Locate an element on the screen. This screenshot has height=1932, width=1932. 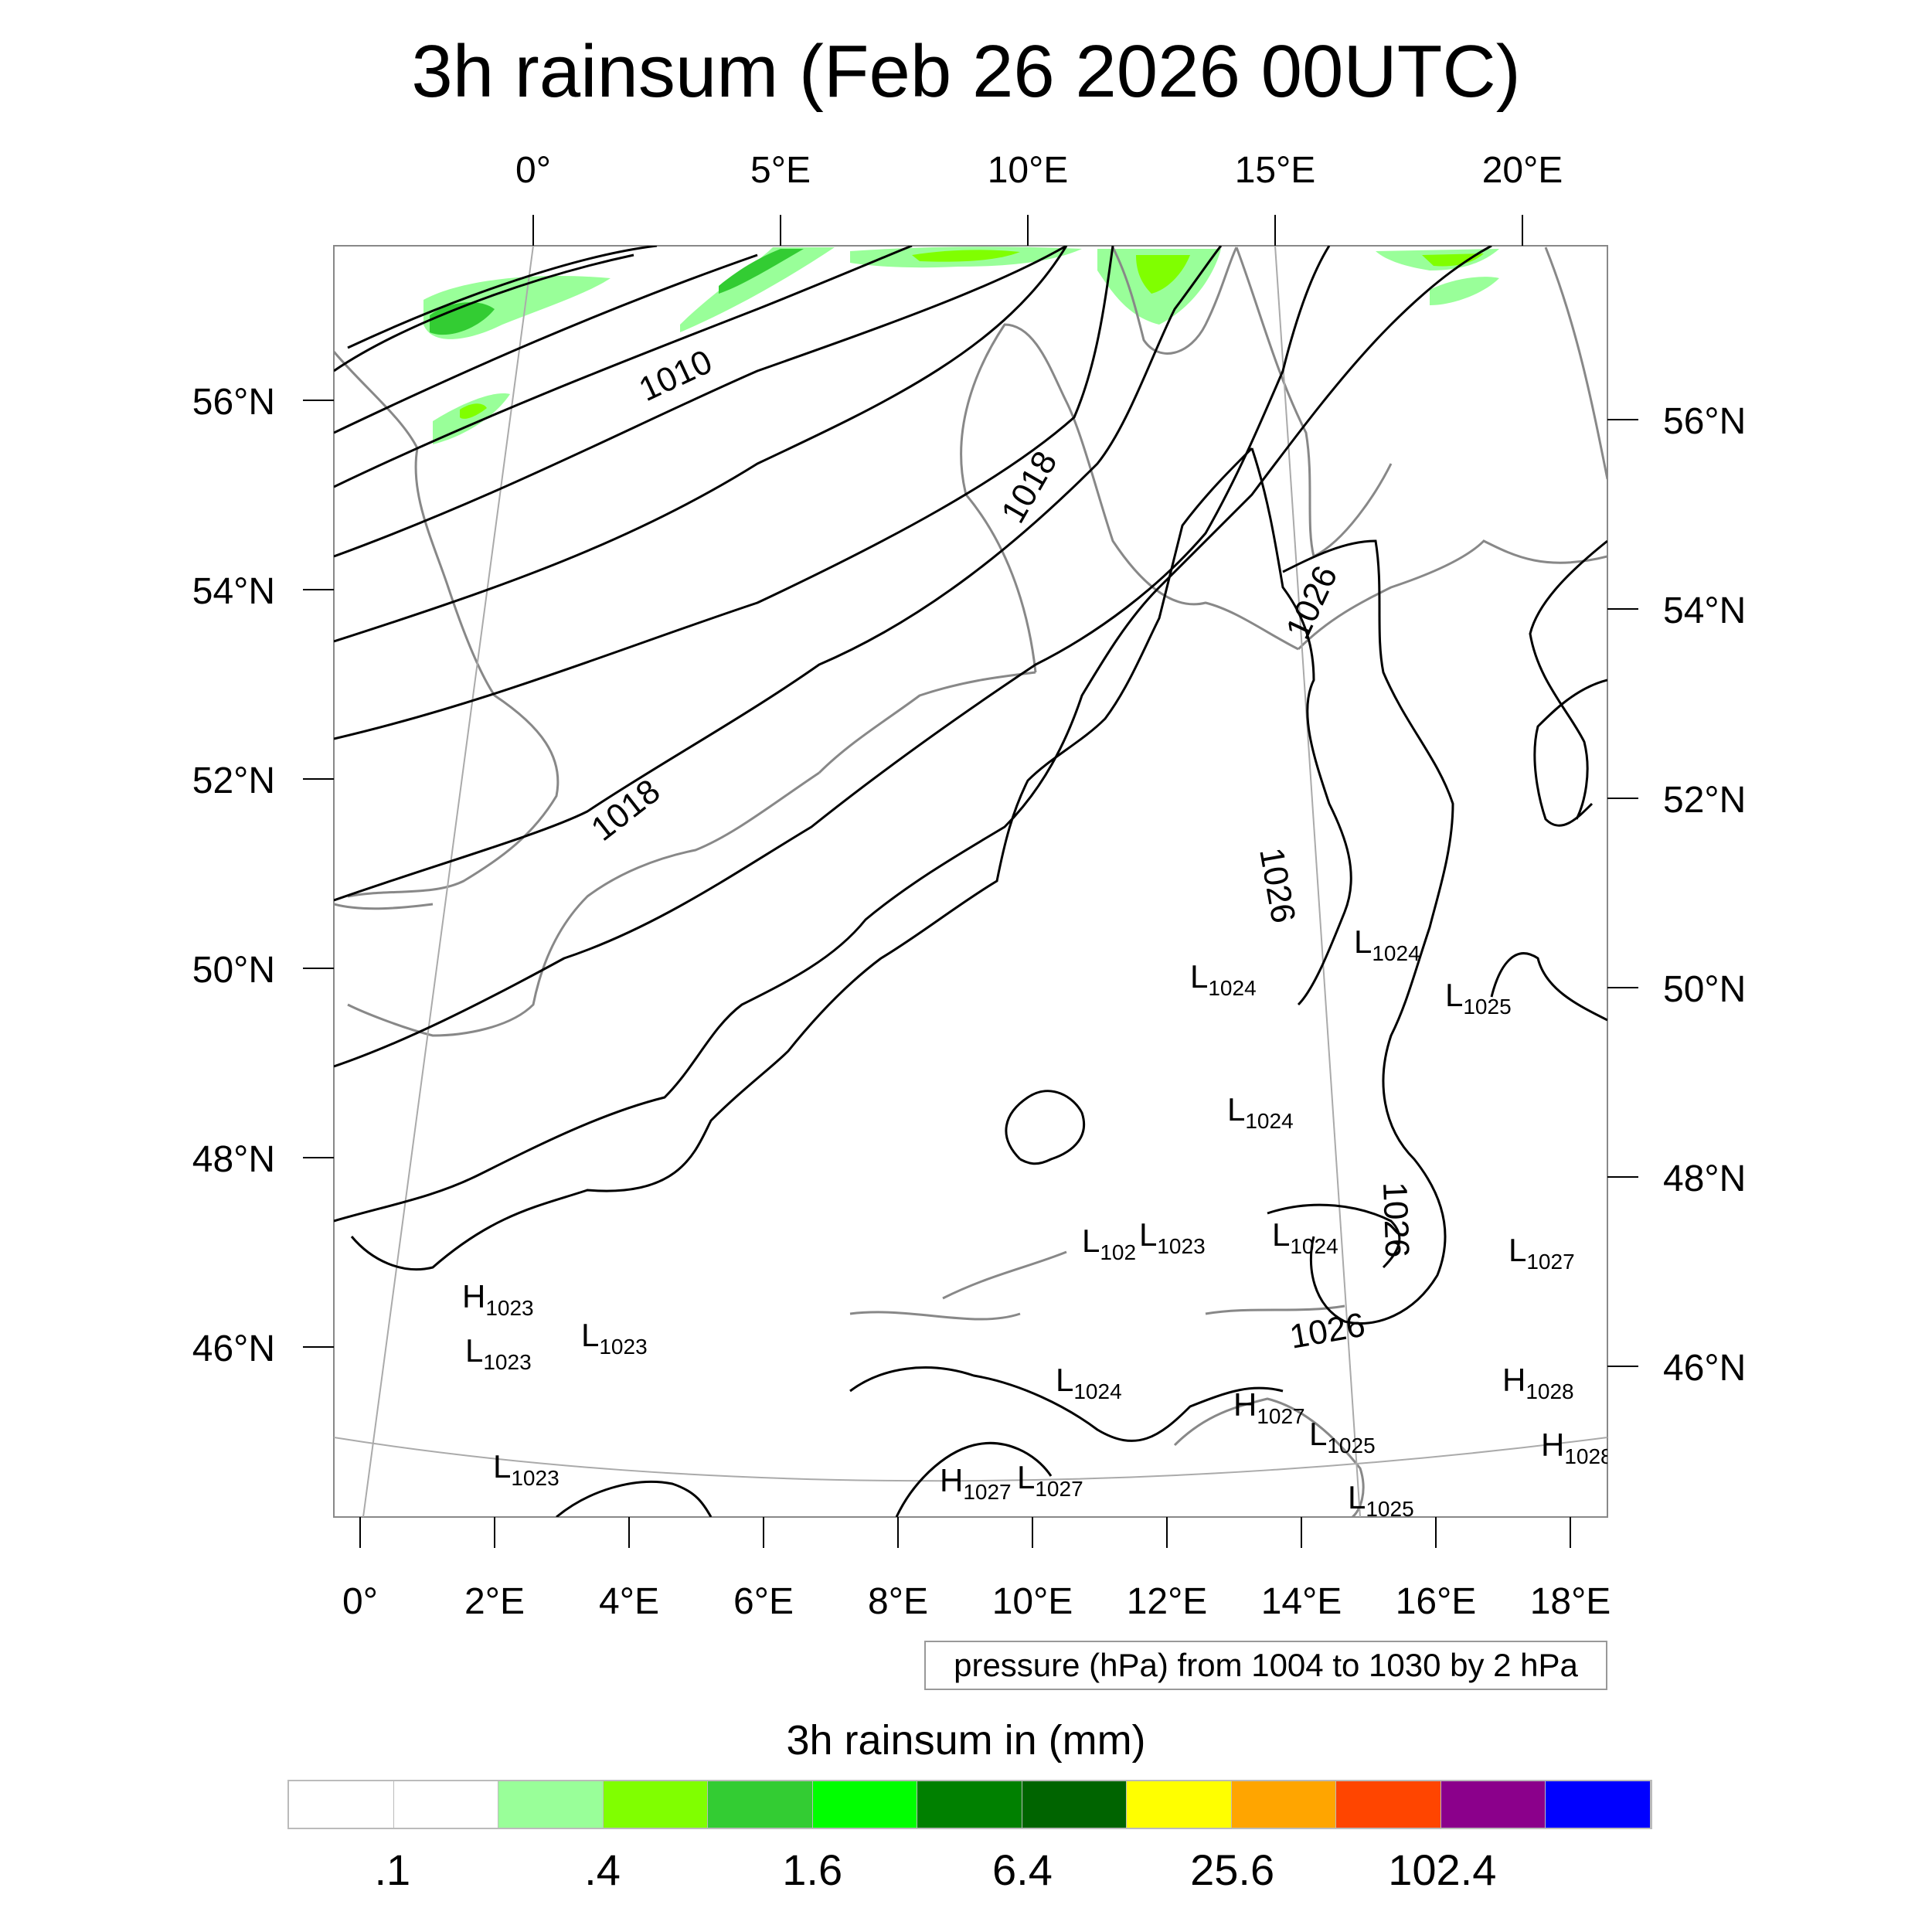
lon-label: 14°E is located at coordinates (1301, 1601).